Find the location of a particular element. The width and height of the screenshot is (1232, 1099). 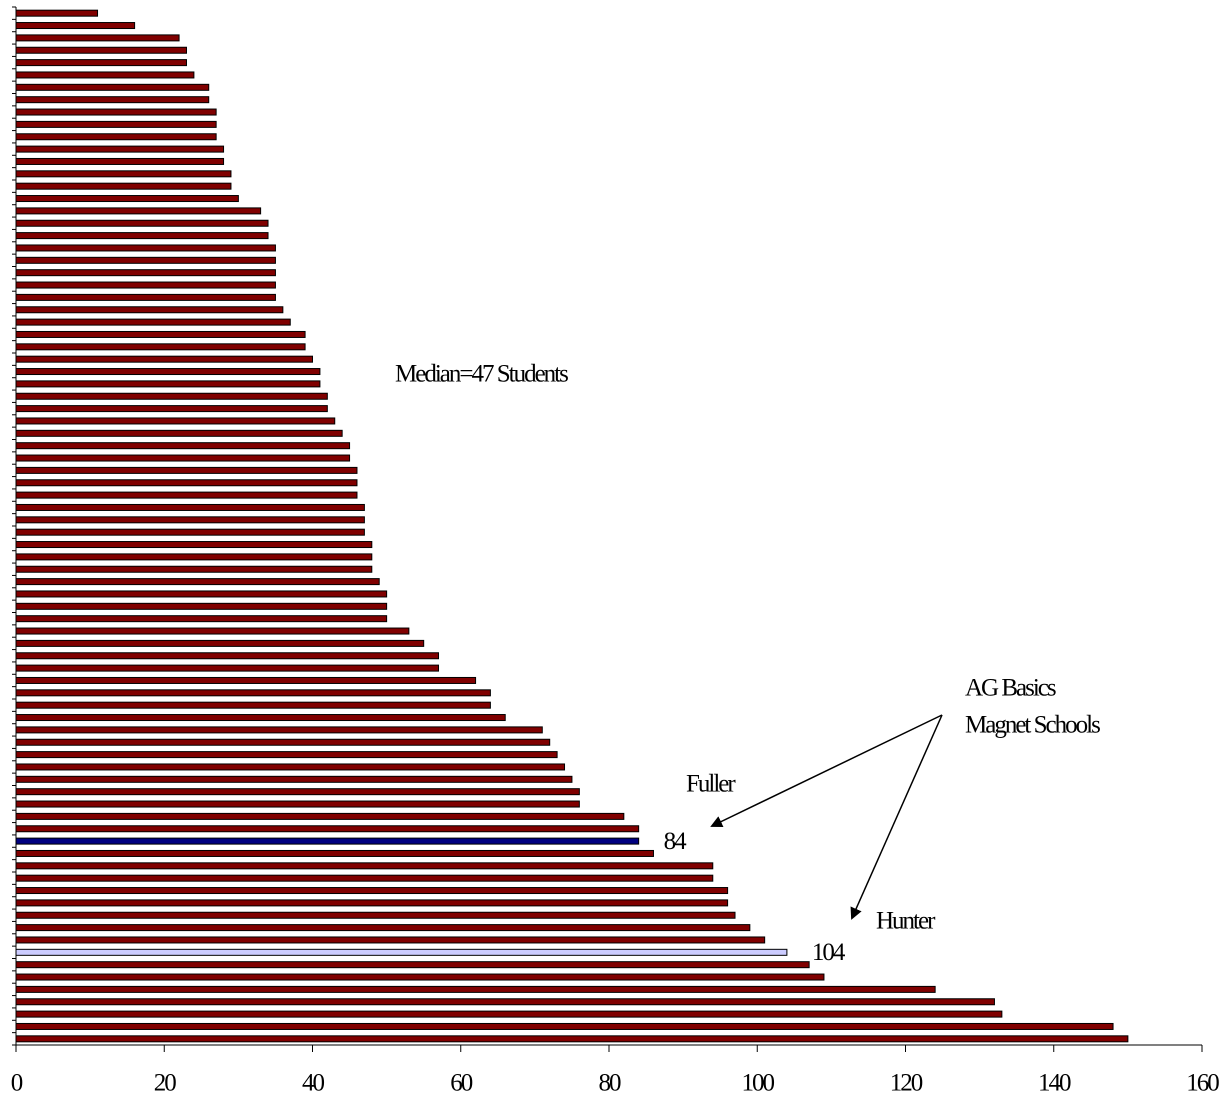

x-tick-label: 120 is located at coordinates (906, 1083).